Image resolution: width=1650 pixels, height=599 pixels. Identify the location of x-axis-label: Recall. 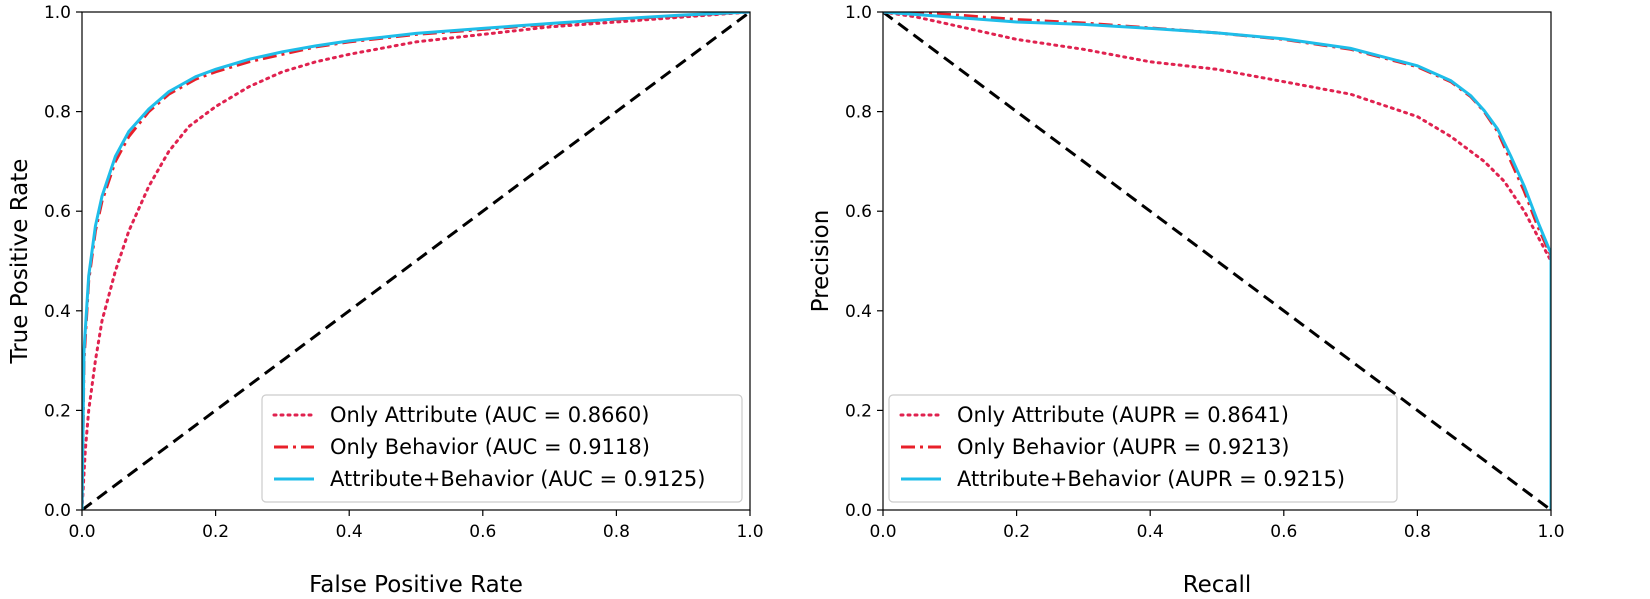
(1217, 585).